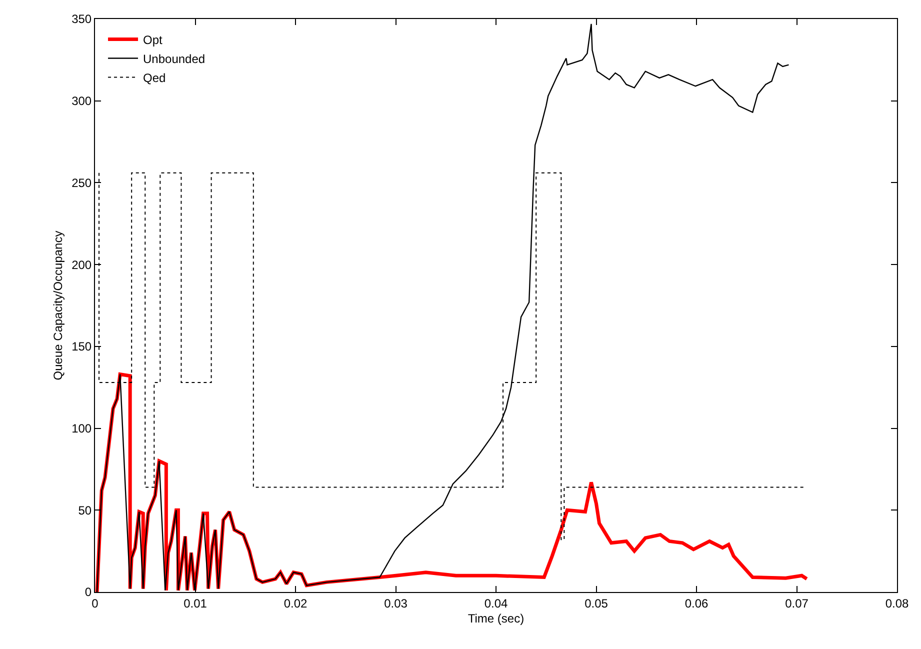  Describe the element at coordinates (696, 603) in the screenshot. I see `x-tick-label: 0.06` at that location.